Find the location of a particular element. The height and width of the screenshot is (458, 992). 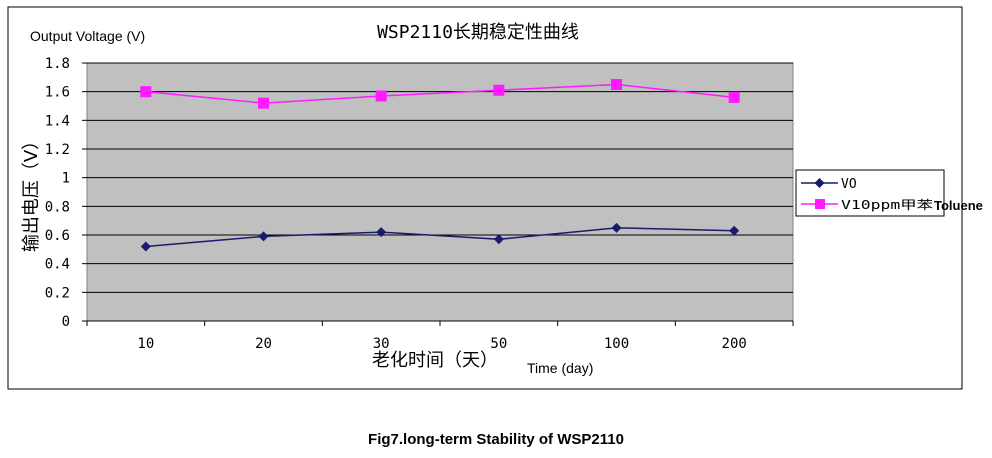

y-tick-label: 0.4 is located at coordinates (57, 265).